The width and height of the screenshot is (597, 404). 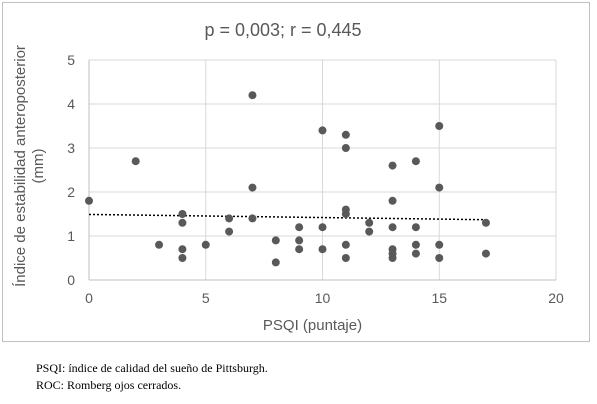 I want to click on x-tick-label-0: 0, so click(x=89, y=298).